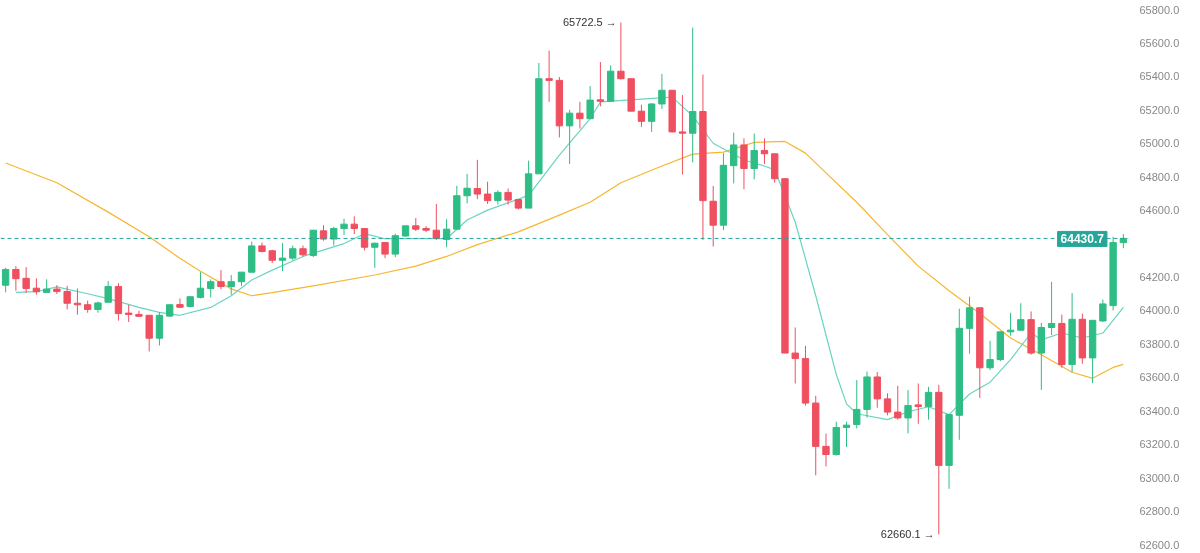 This screenshot has height=553, width=1200. Describe the element at coordinates (1082, 239) in the screenshot. I see `ref-line-label: 64430.7` at that location.